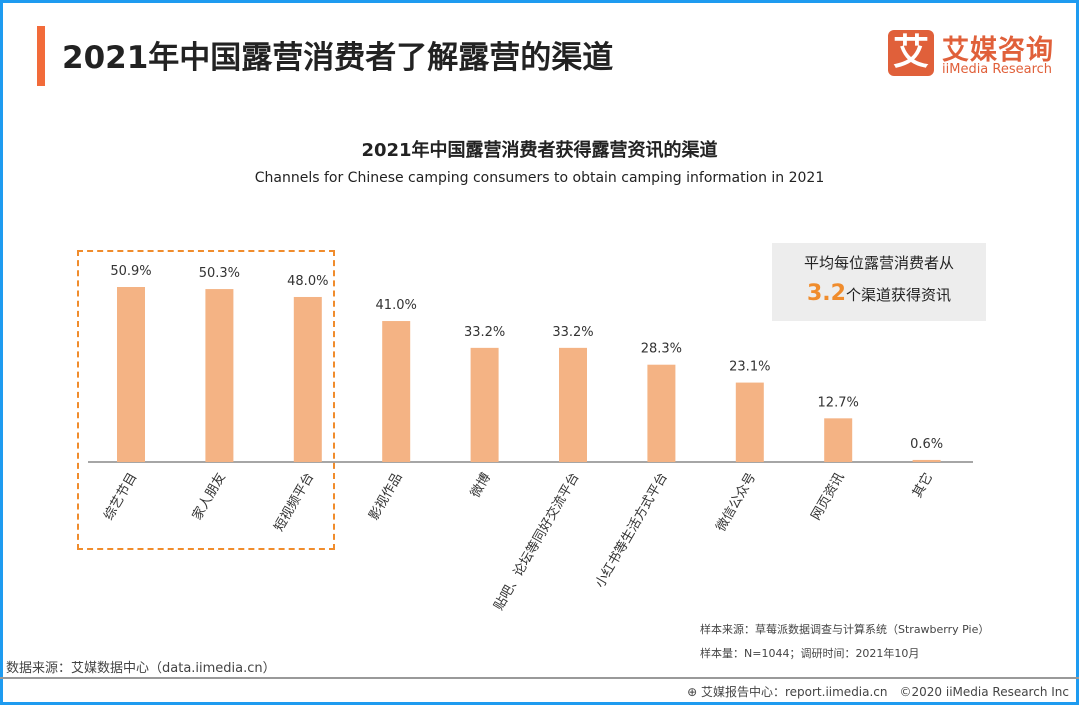  I want to click on data-label: 12.7%, so click(838, 402).